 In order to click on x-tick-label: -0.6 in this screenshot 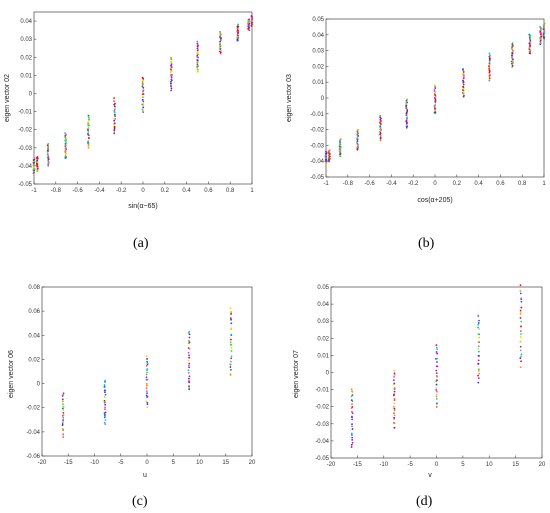, I will do `click(369, 184)`.